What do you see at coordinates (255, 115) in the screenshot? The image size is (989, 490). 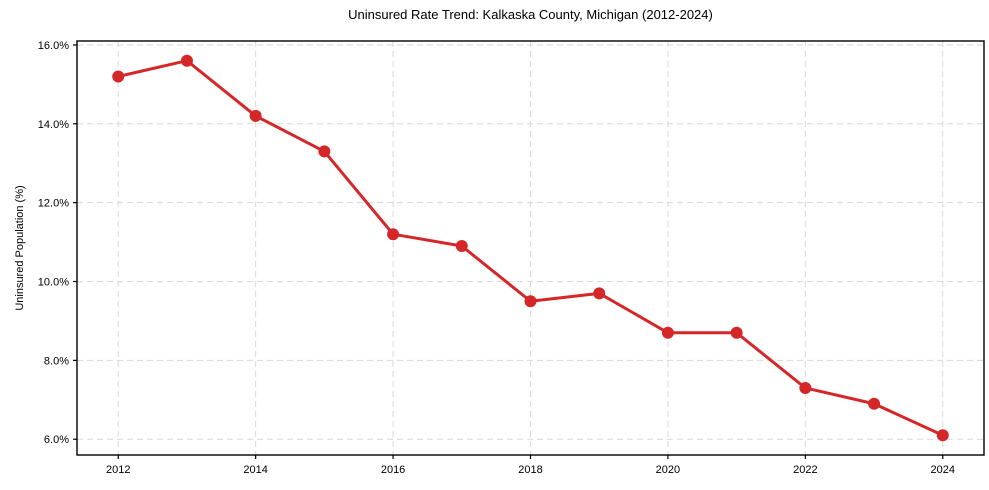 I see `data-point-2014` at bounding box center [255, 115].